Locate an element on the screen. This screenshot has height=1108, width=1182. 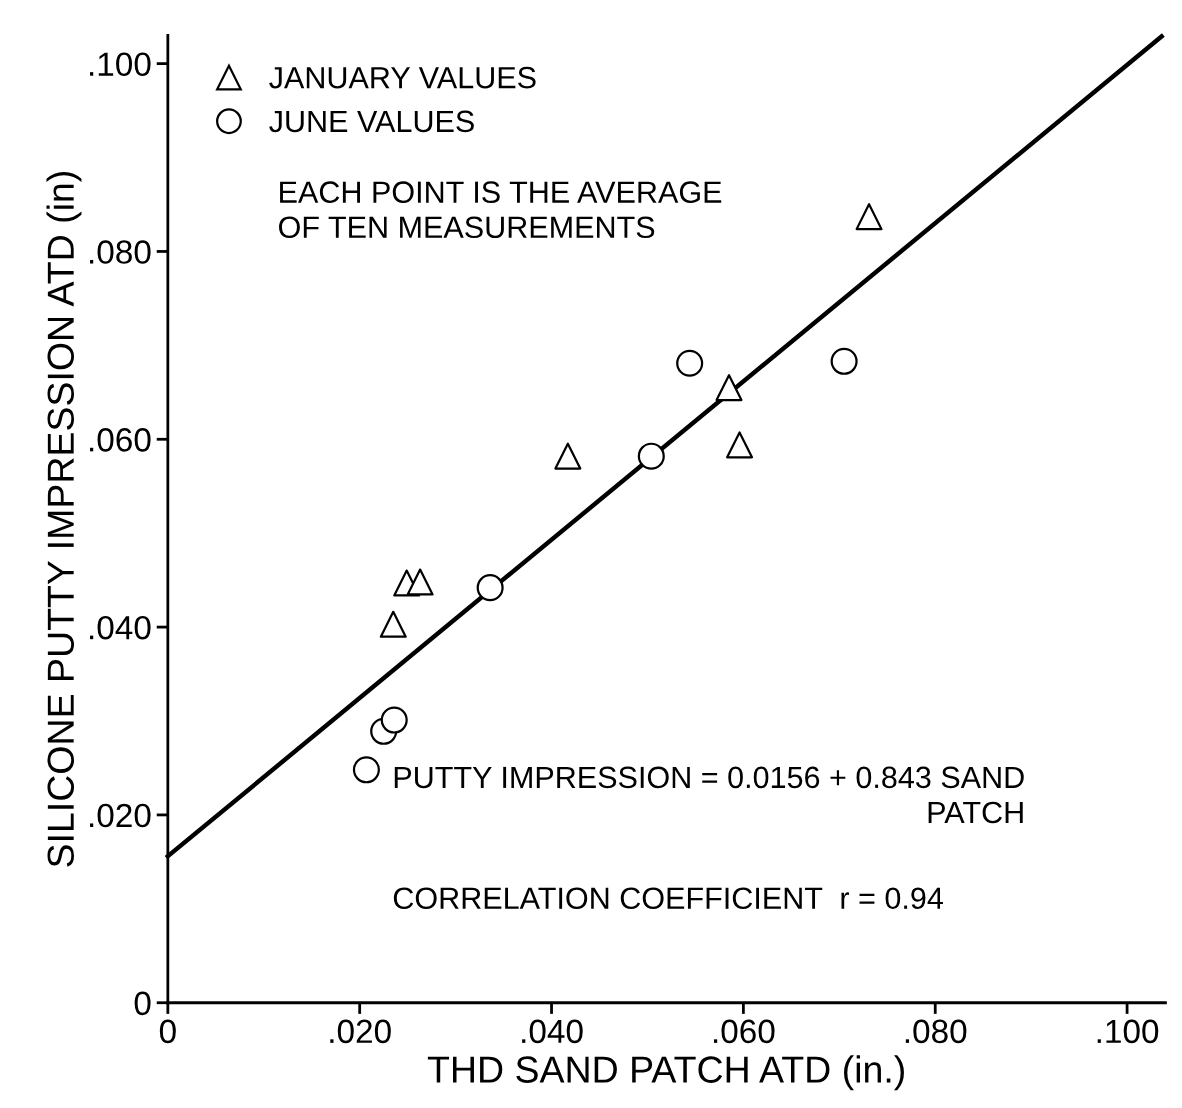
y-tick-label: .080 is located at coordinates (120, 252).